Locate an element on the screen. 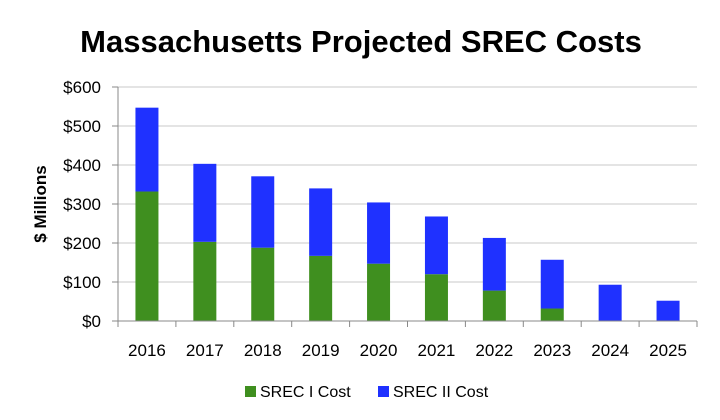 The height and width of the screenshot is (420, 720). x-tick-label-2020: 2020 is located at coordinates (379, 350).